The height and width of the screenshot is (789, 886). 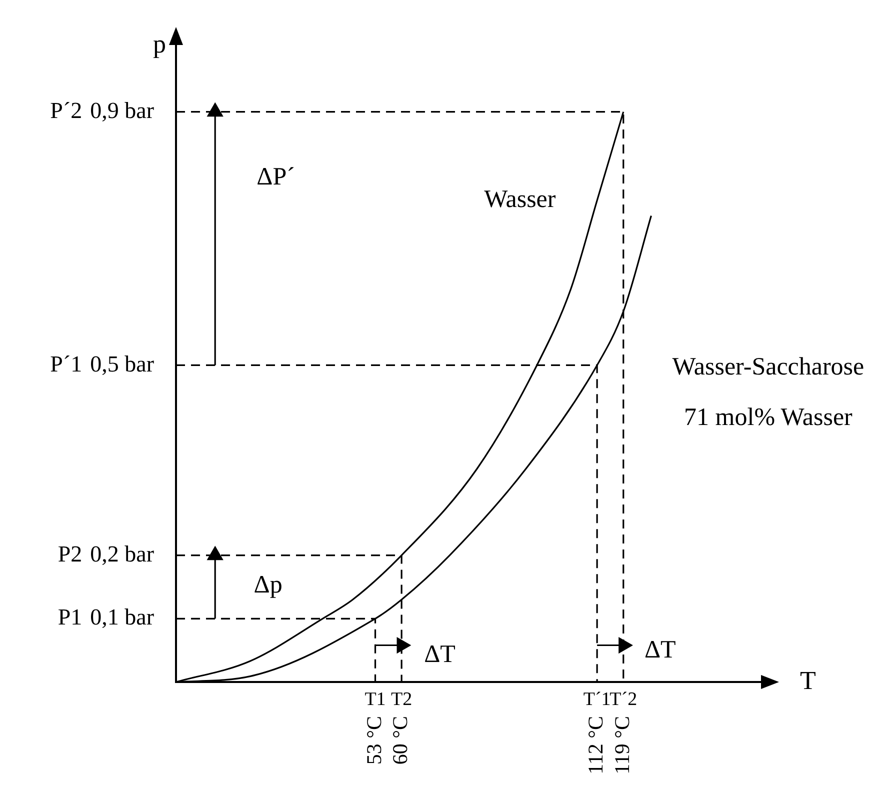 What do you see at coordinates (597, 699) in the screenshot?
I see `text: T´1` at bounding box center [597, 699].